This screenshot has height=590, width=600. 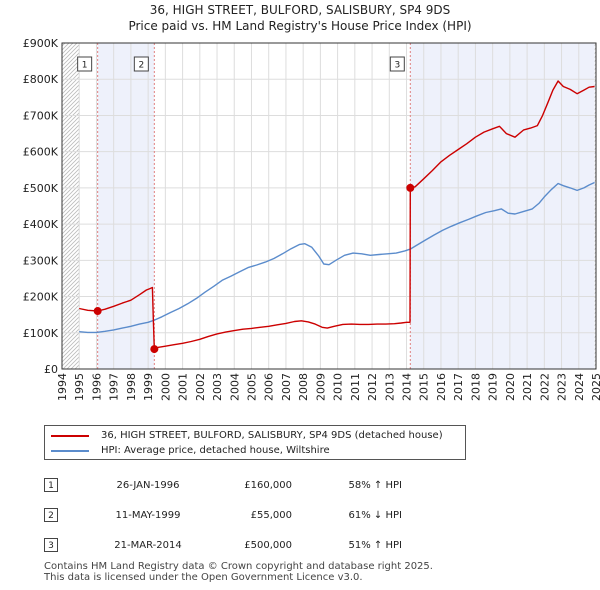 I want to click on y-tick-label: £200K, so click(x=41, y=297).